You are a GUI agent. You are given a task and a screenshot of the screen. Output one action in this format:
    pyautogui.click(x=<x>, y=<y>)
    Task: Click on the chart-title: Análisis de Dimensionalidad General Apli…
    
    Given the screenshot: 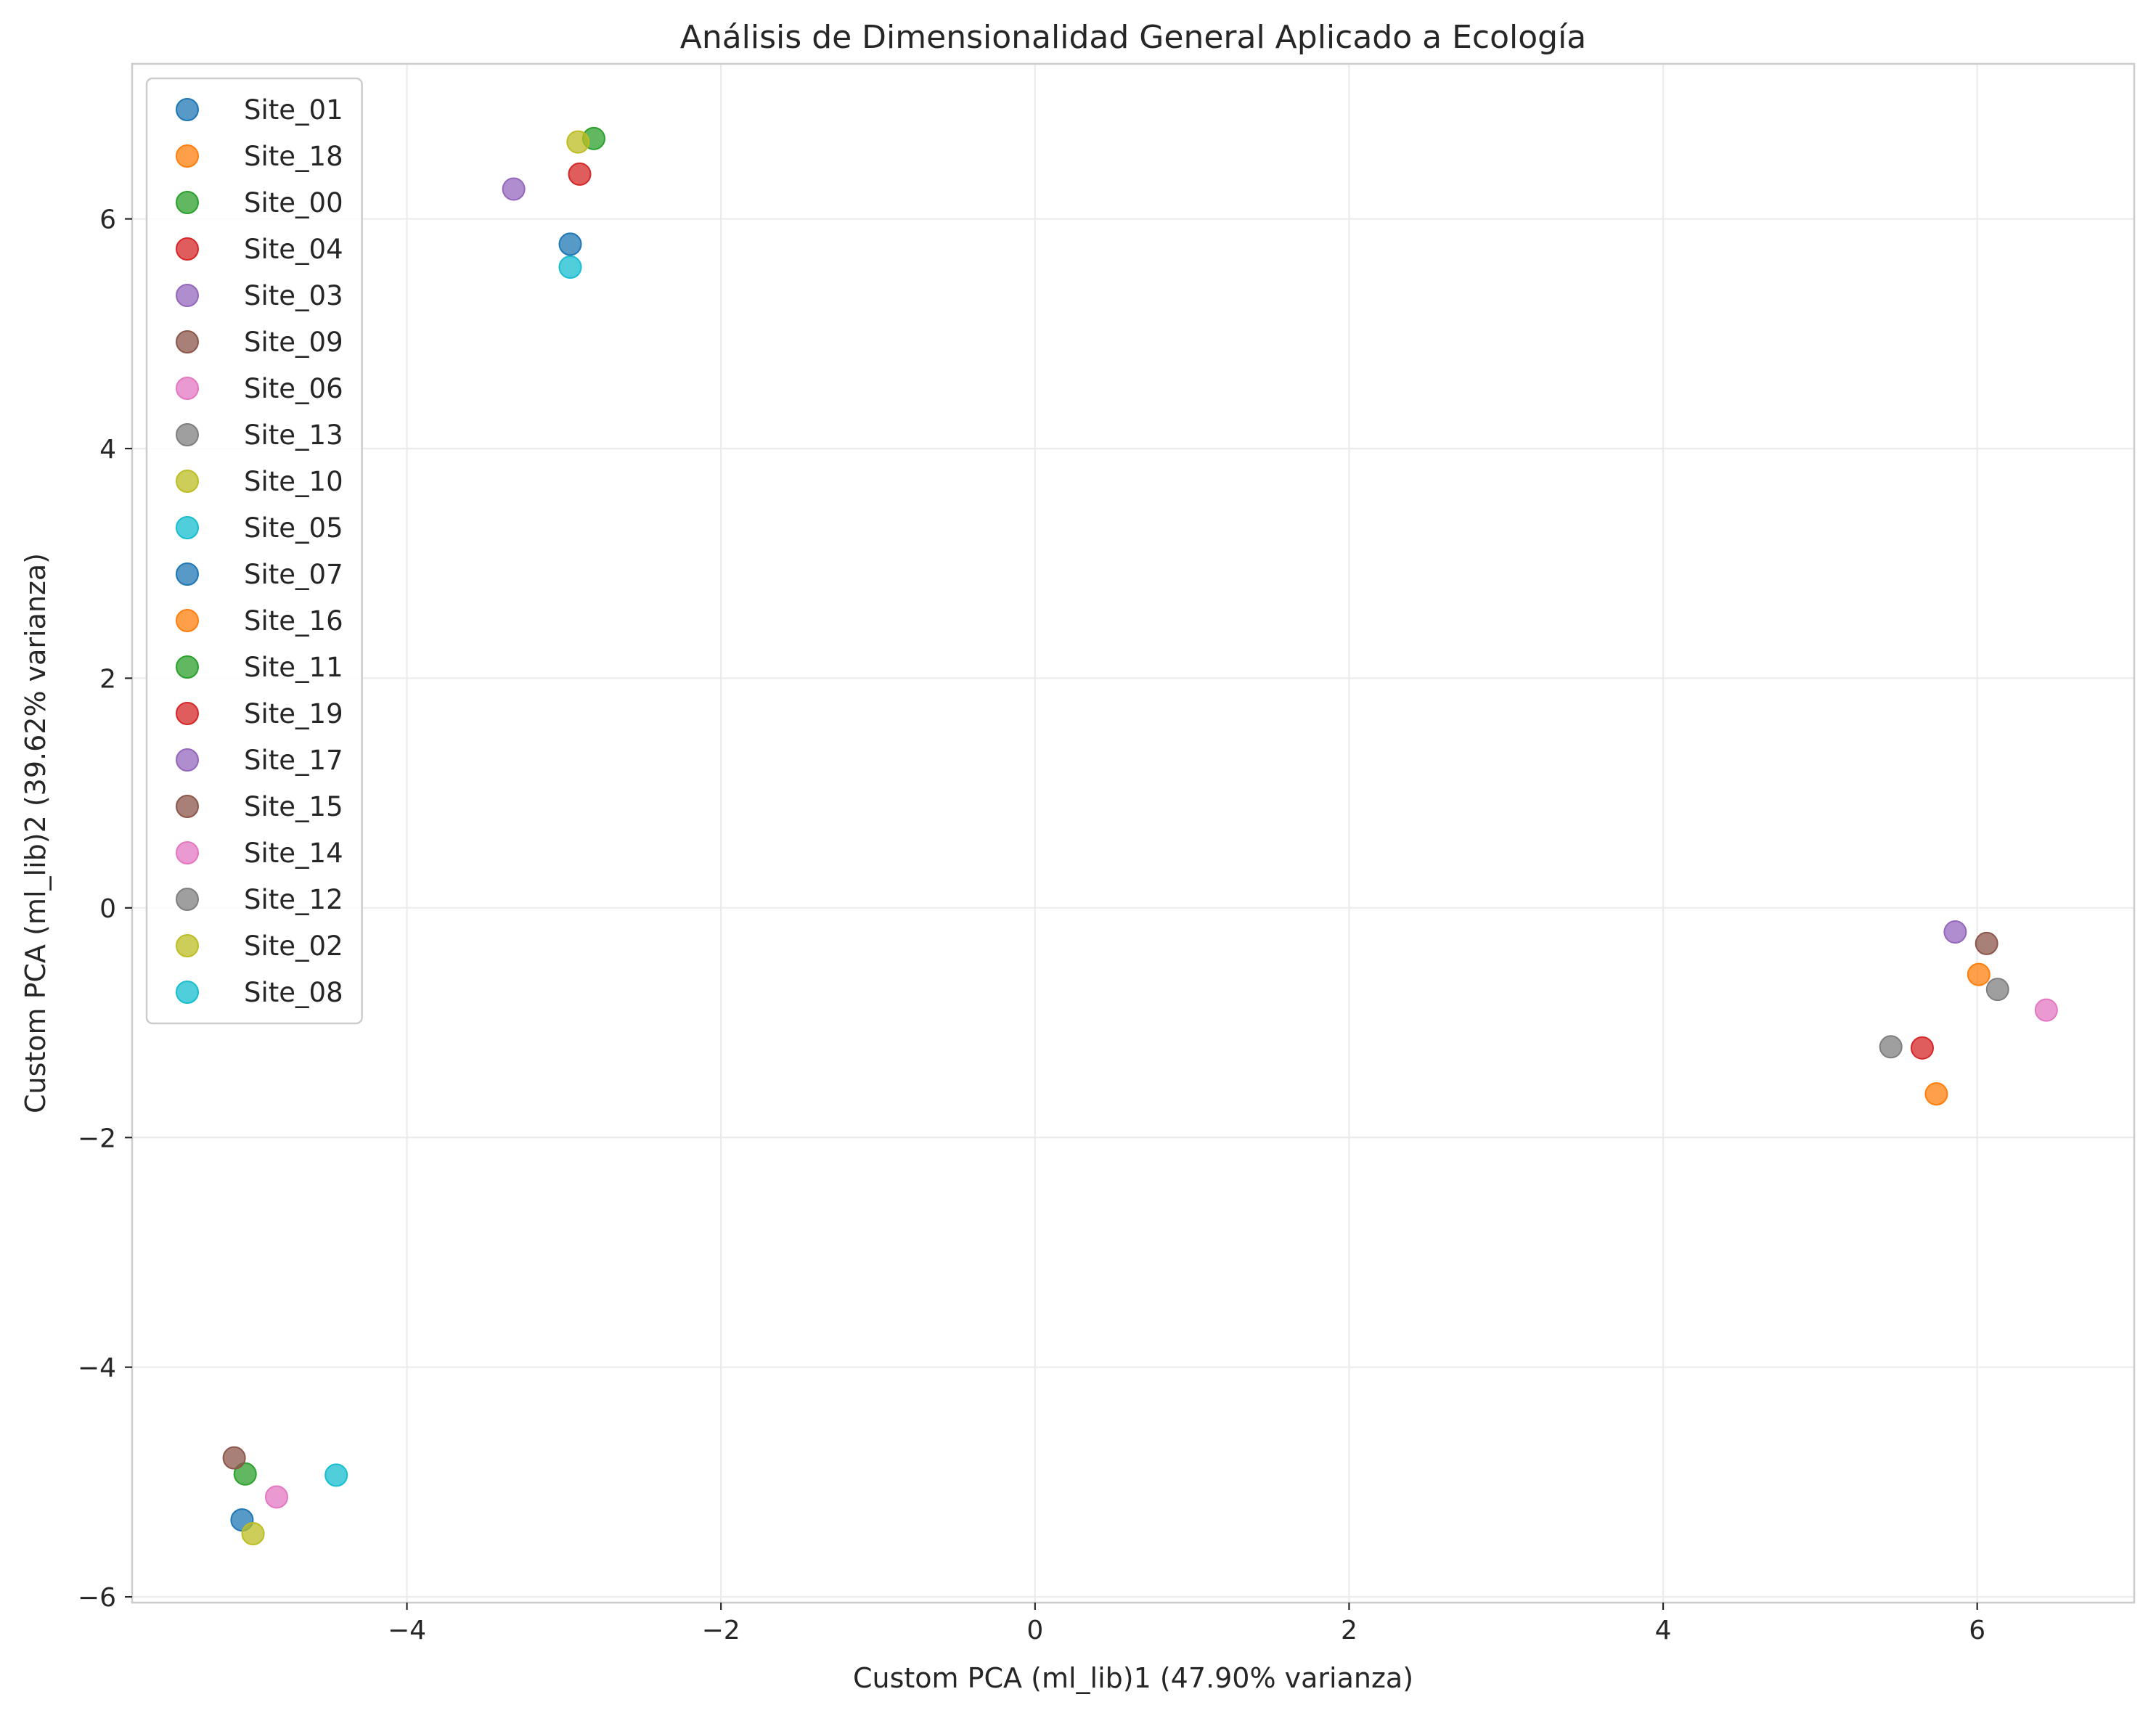 What is the action you would take?
    pyautogui.click(x=1134, y=38)
    